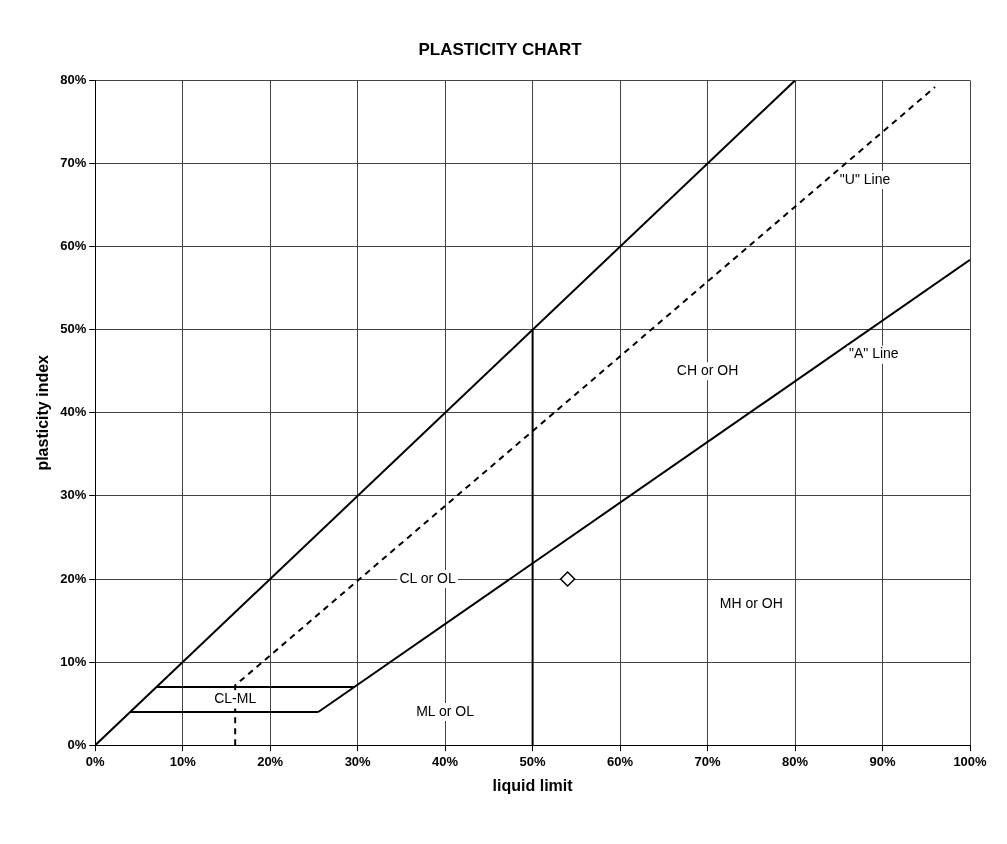 Image resolution: width=1007 pixels, height=844 pixels. What do you see at coordinates (73, 329) in the screenshot?
I see `y-tick-label: 50%` at bounding box center [73, 329].